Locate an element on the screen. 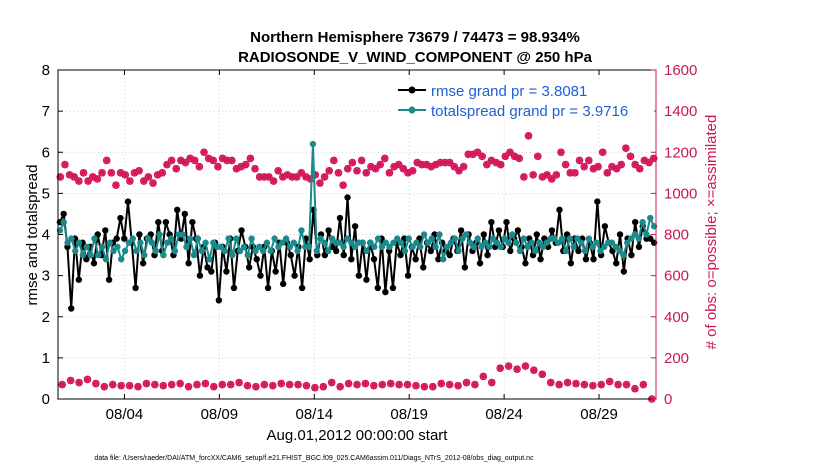  x-tick-label: 08/14 is located at coordinates (315, 414).